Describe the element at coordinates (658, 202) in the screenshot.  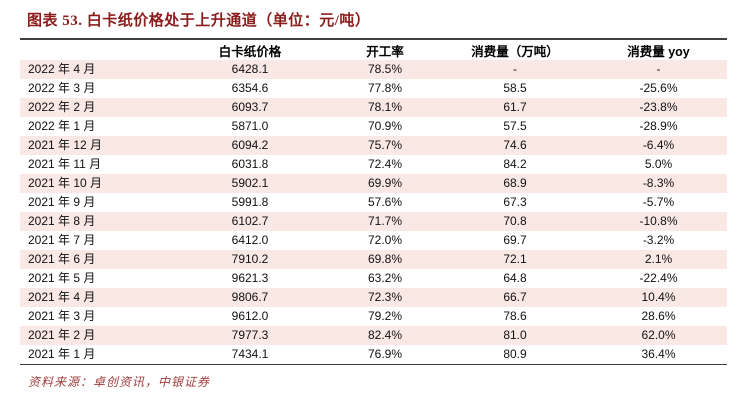
I see `row-value: -5.7%` at that location.